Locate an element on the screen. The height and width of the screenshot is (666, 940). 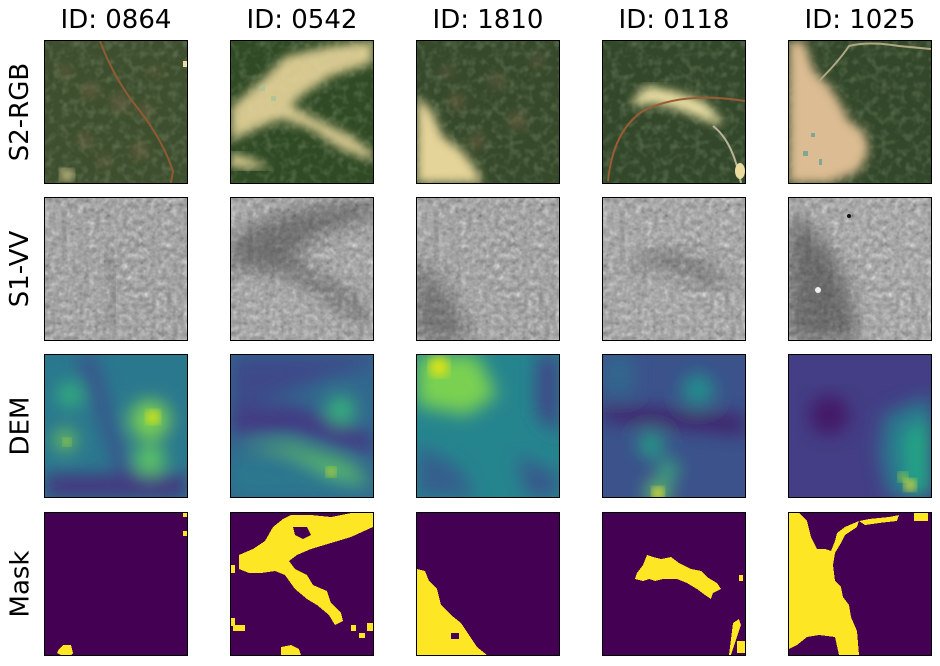
row-label-text: S2-RGB is located at coordinates (20, 112).